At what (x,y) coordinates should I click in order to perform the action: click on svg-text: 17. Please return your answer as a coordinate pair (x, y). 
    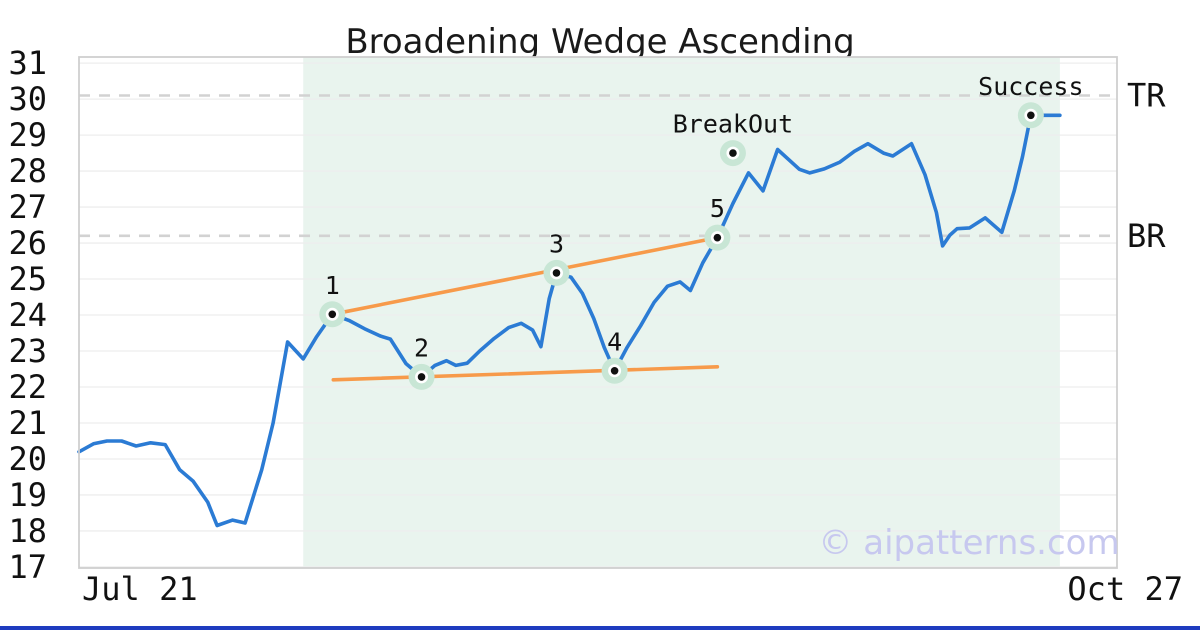
    Looking at the image, I should click on (27, 567).